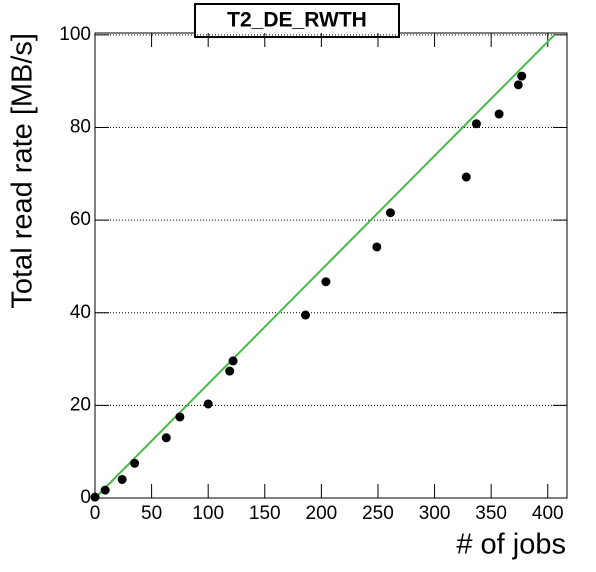 This screenshot has width=596, height=572. I want to click on y-tick-label: 40, so click(80, 312).